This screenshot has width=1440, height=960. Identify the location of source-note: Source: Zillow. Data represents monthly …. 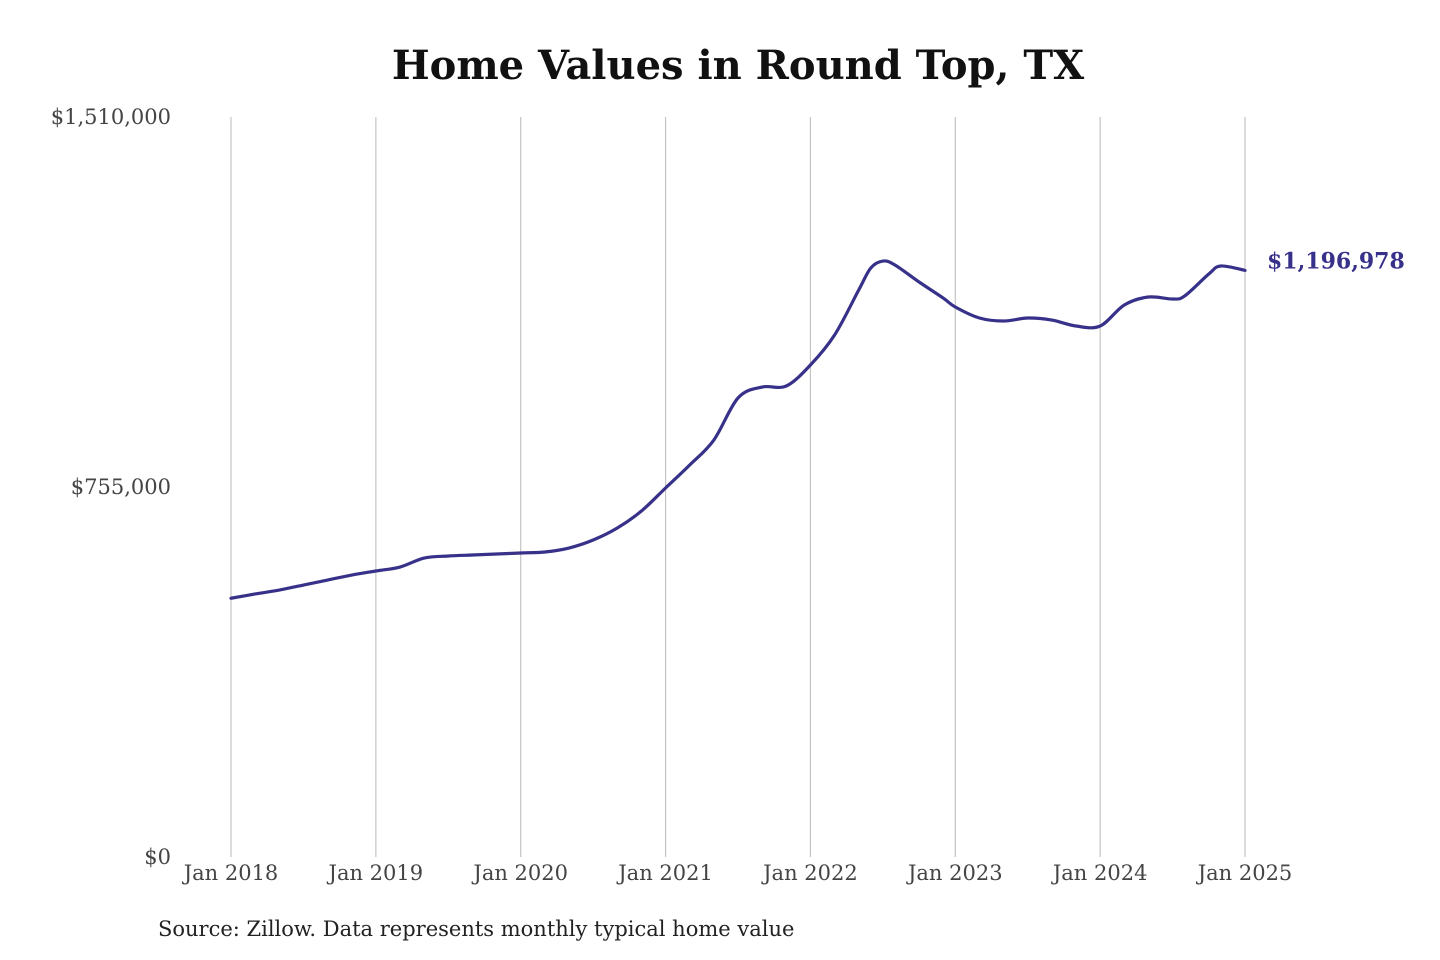
(476, 929).